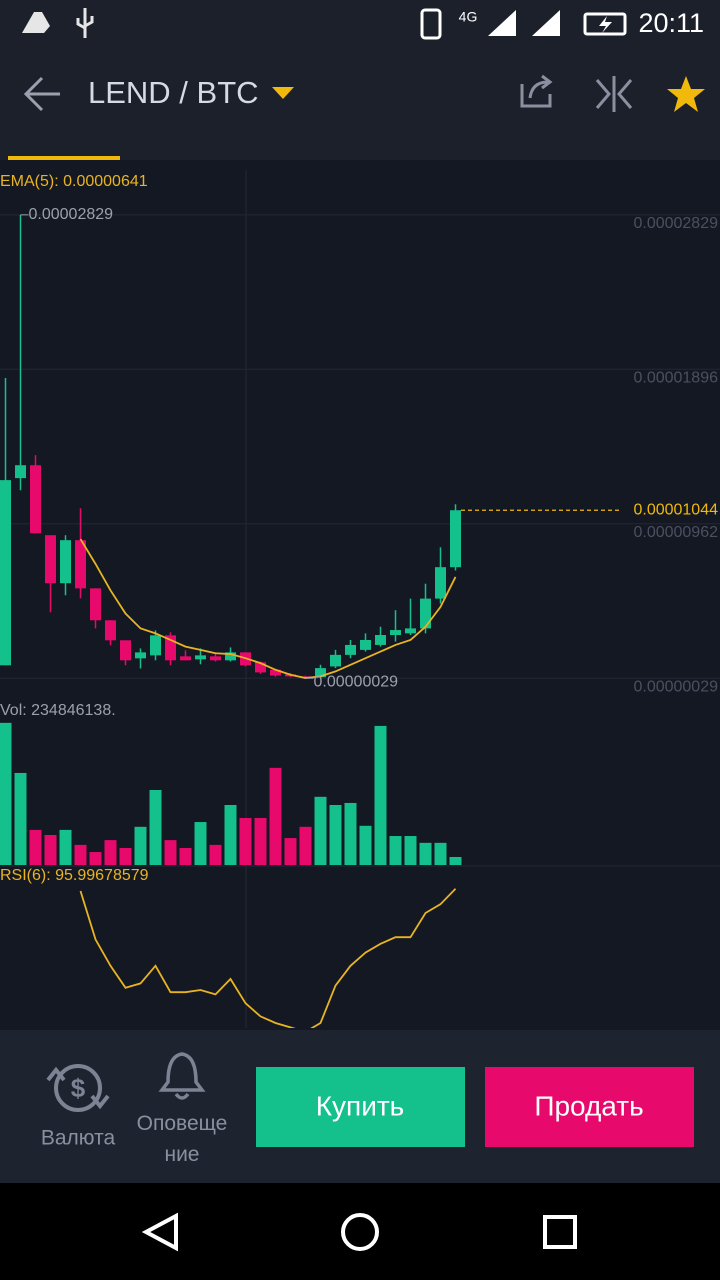 This screenshot has width=720, height=1280. What do you see at coordinates (268, 958) in the screenshot?
I see `rsi-line` at bounding box center [268, 958].